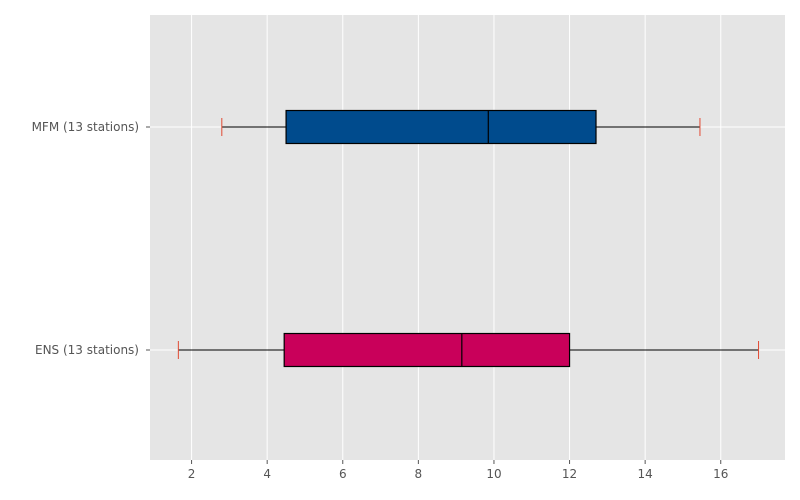 This screenshot has width=800, height=500. Describe the element at coordinates (493, 474) in the screenshot. I see `x-tick-label: 10` at that location.